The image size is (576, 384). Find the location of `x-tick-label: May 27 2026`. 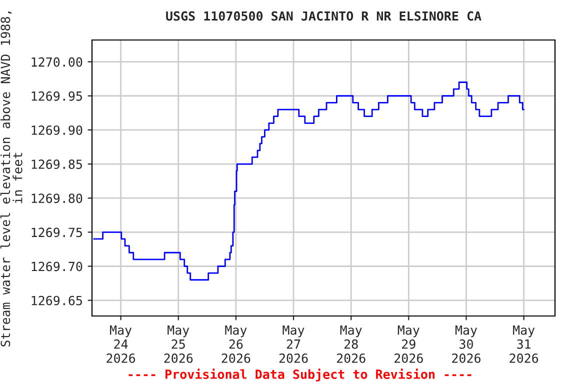

x-tick-label: May 27 2026 is located at coordinates (293, 344).